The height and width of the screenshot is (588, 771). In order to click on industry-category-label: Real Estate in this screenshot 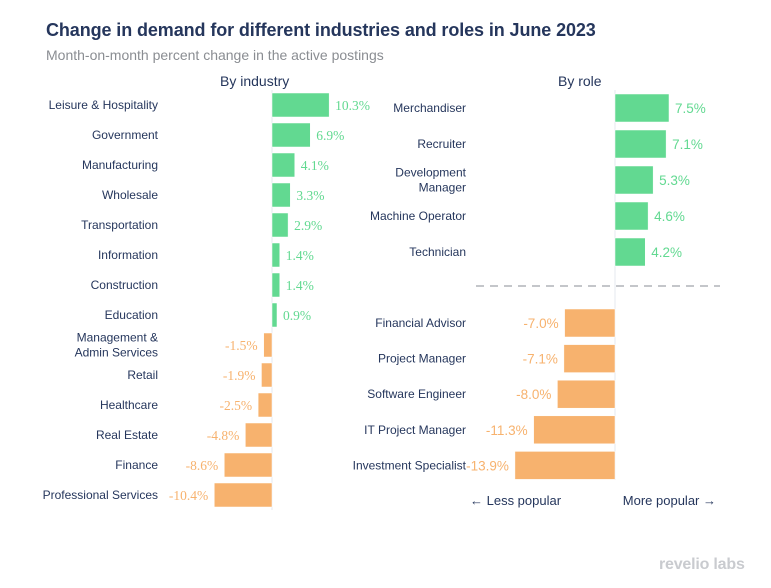, I will do `click(127, 435)`.